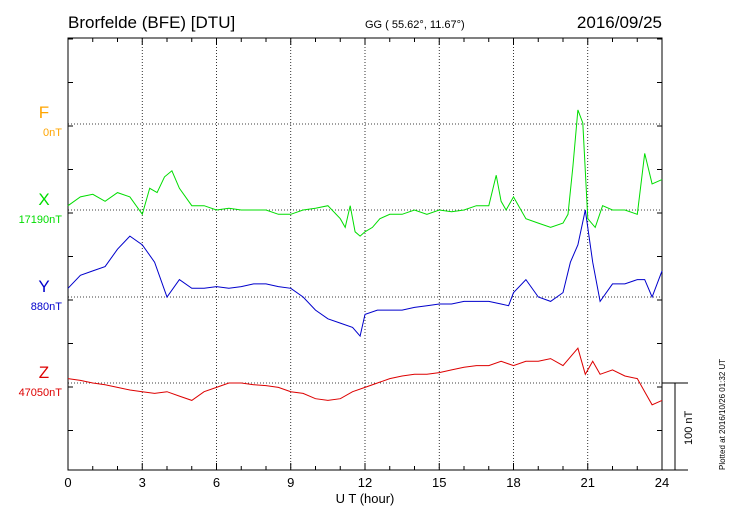 The width and height of the screenshot is (730, 520). Describe the element at coordinates (619, 22) in the screenshot. I see `date-label: 2016/09/25` at that location.